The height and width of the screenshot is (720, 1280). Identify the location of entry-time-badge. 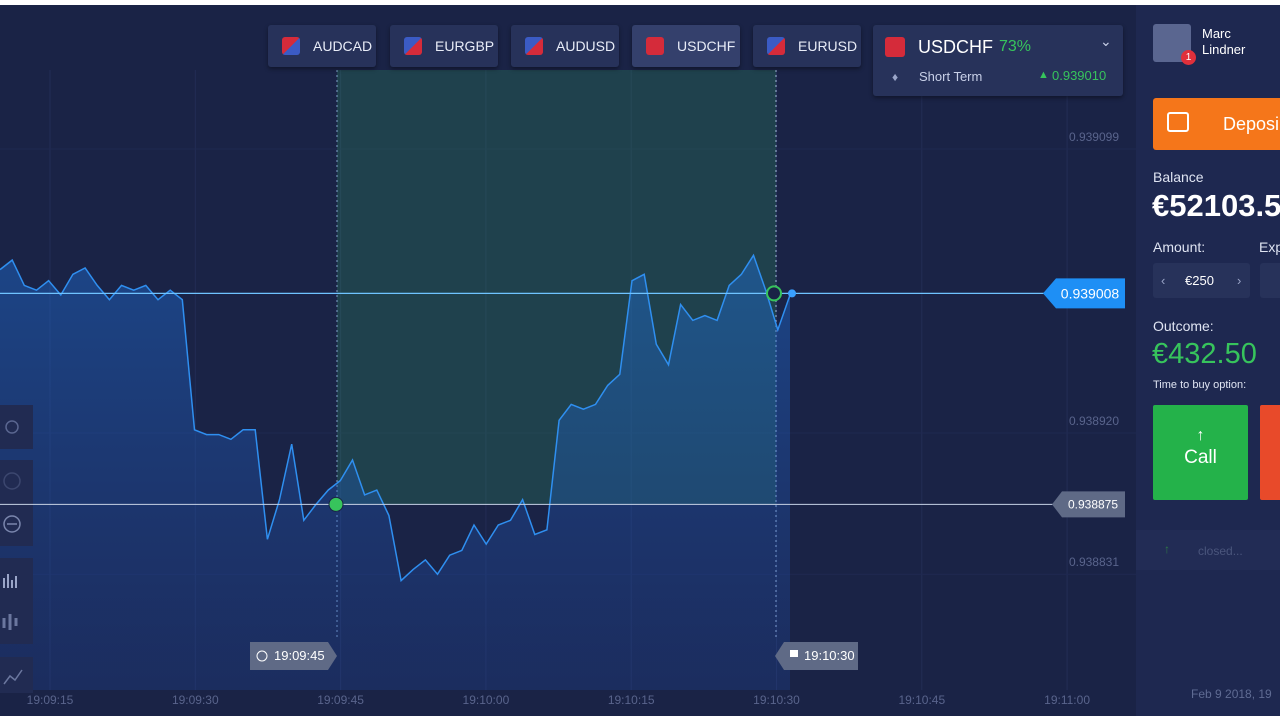
(293, 656).